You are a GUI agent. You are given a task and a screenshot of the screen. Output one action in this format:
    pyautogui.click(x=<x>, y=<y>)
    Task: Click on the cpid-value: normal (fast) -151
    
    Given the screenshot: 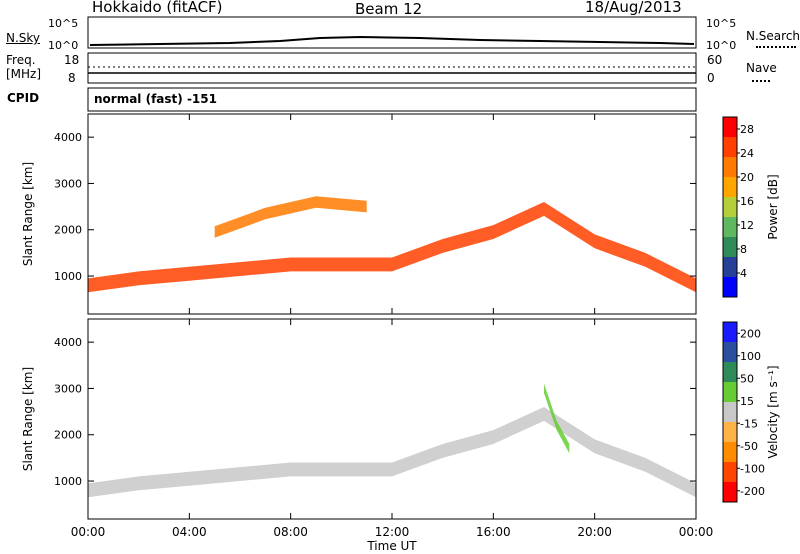 What is the action you would take?
    pyautogui.click(x=155, y=99)
    